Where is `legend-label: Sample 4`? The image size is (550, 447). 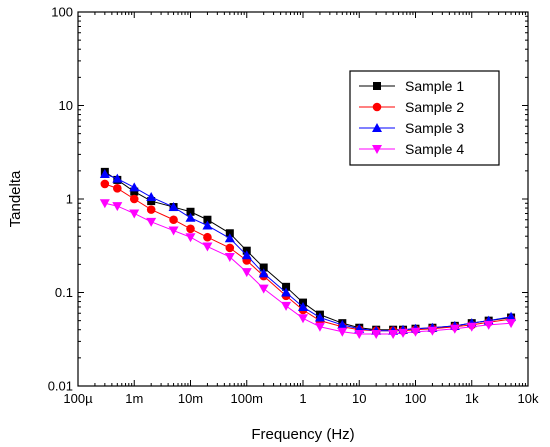
legend-label: Sample 4 is located at coordinates (434, 149).